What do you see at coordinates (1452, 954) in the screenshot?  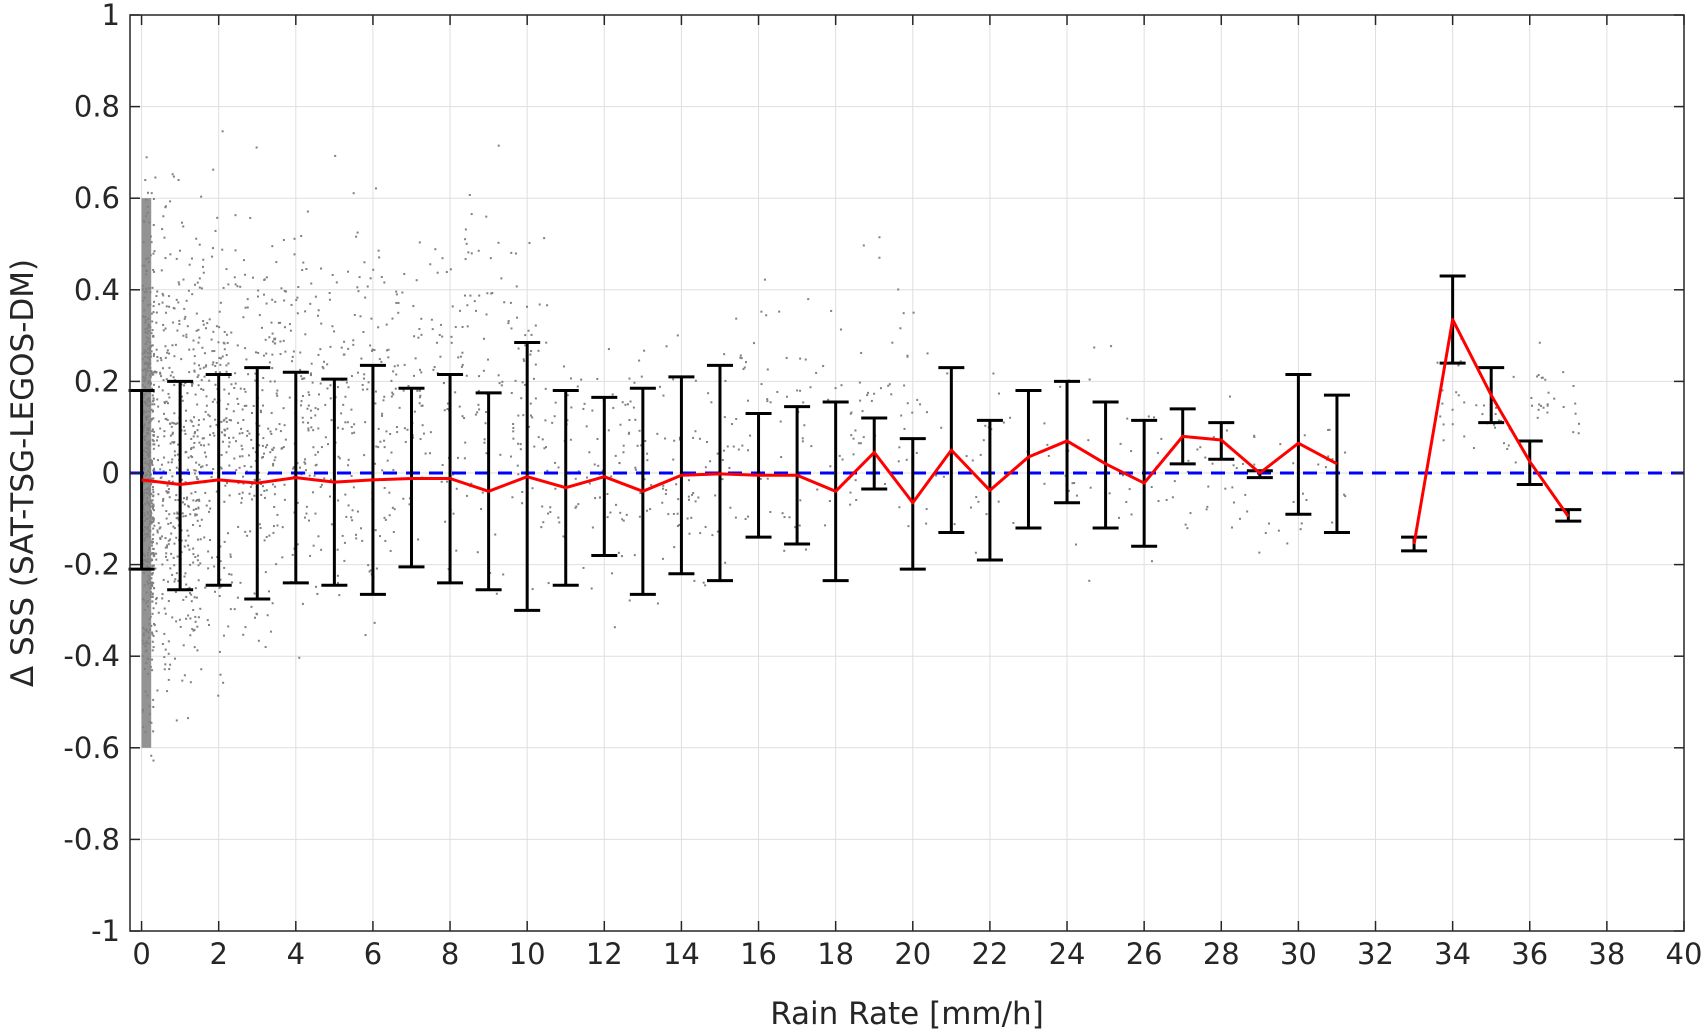 I see `x-tick-label: 34` at bounding box center [1452, 954].